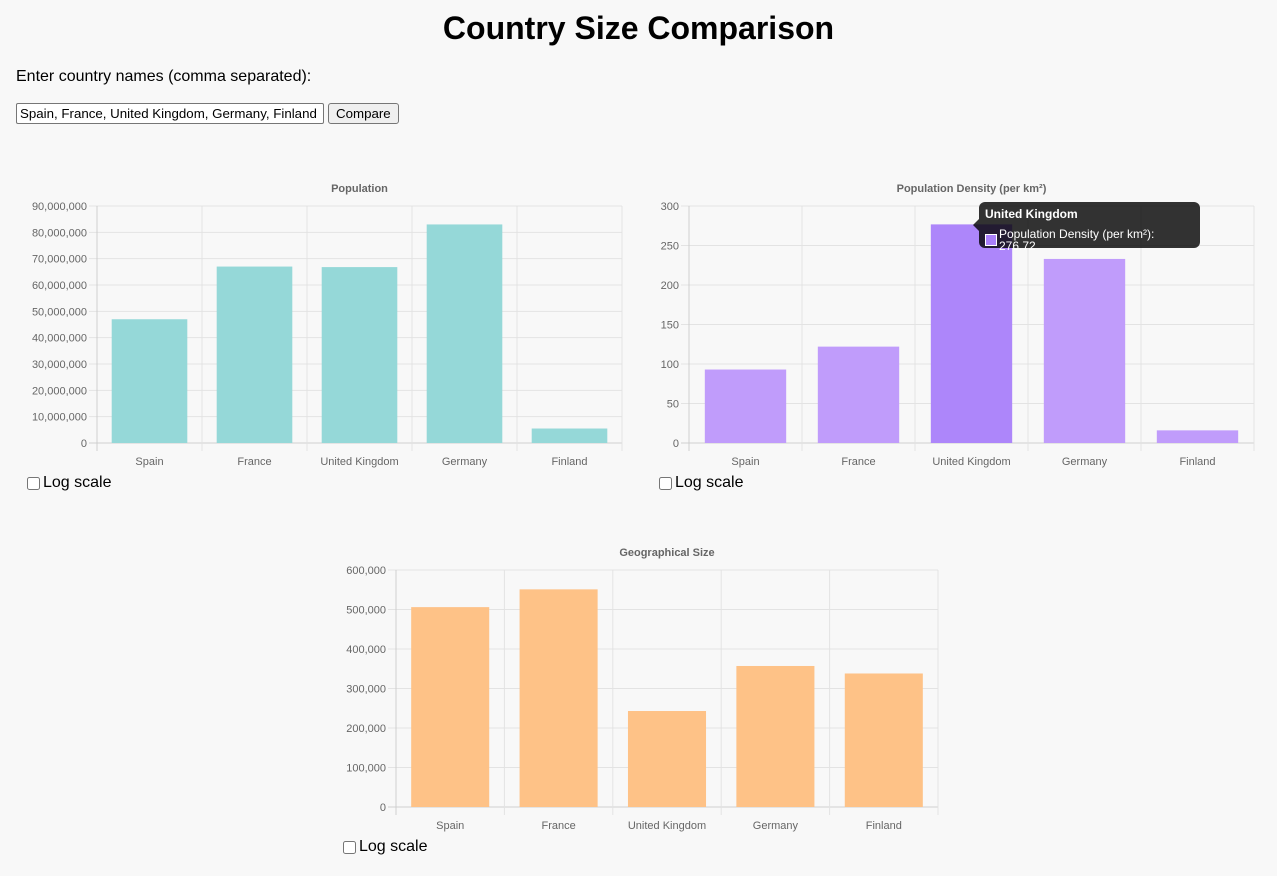 The height and width of the screenshot is (876, 1277). Describe the element at coordinates (366, 571) in the screenshot. I see `y-tick-label: 600,000` at that location.